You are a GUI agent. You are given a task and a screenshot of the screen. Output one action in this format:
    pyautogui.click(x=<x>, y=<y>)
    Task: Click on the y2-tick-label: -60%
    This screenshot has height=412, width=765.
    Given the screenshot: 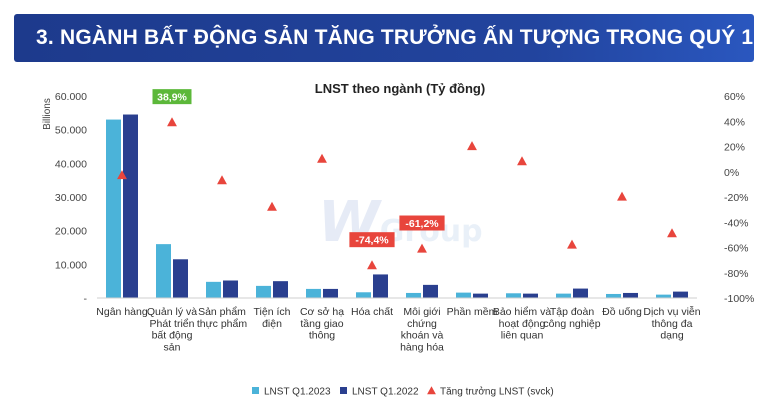 What is the action you would take?
    pyautogui.click(x=736, y=249)
    